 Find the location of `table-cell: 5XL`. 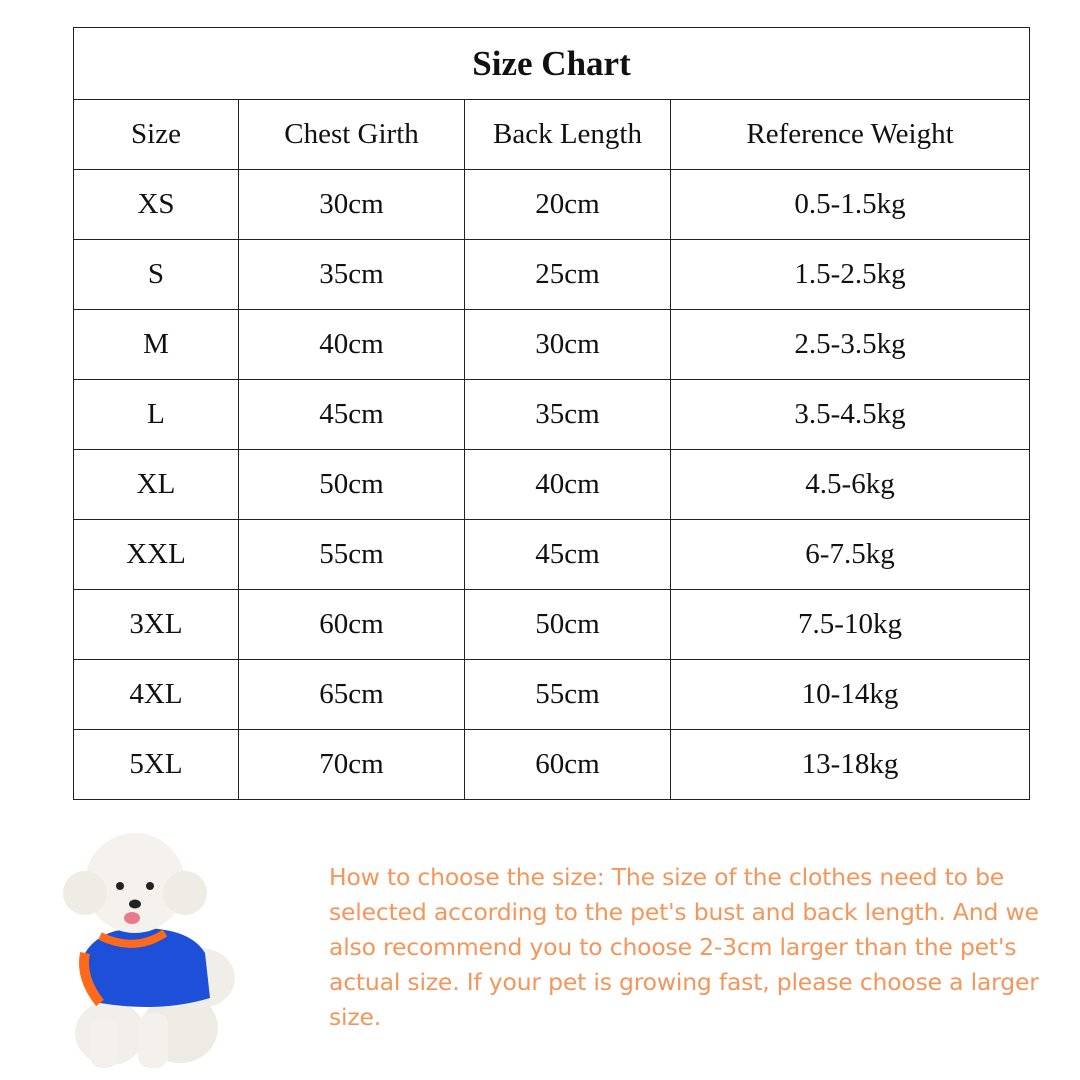

table-cell: 5XL is located at coordinates (156, 764).